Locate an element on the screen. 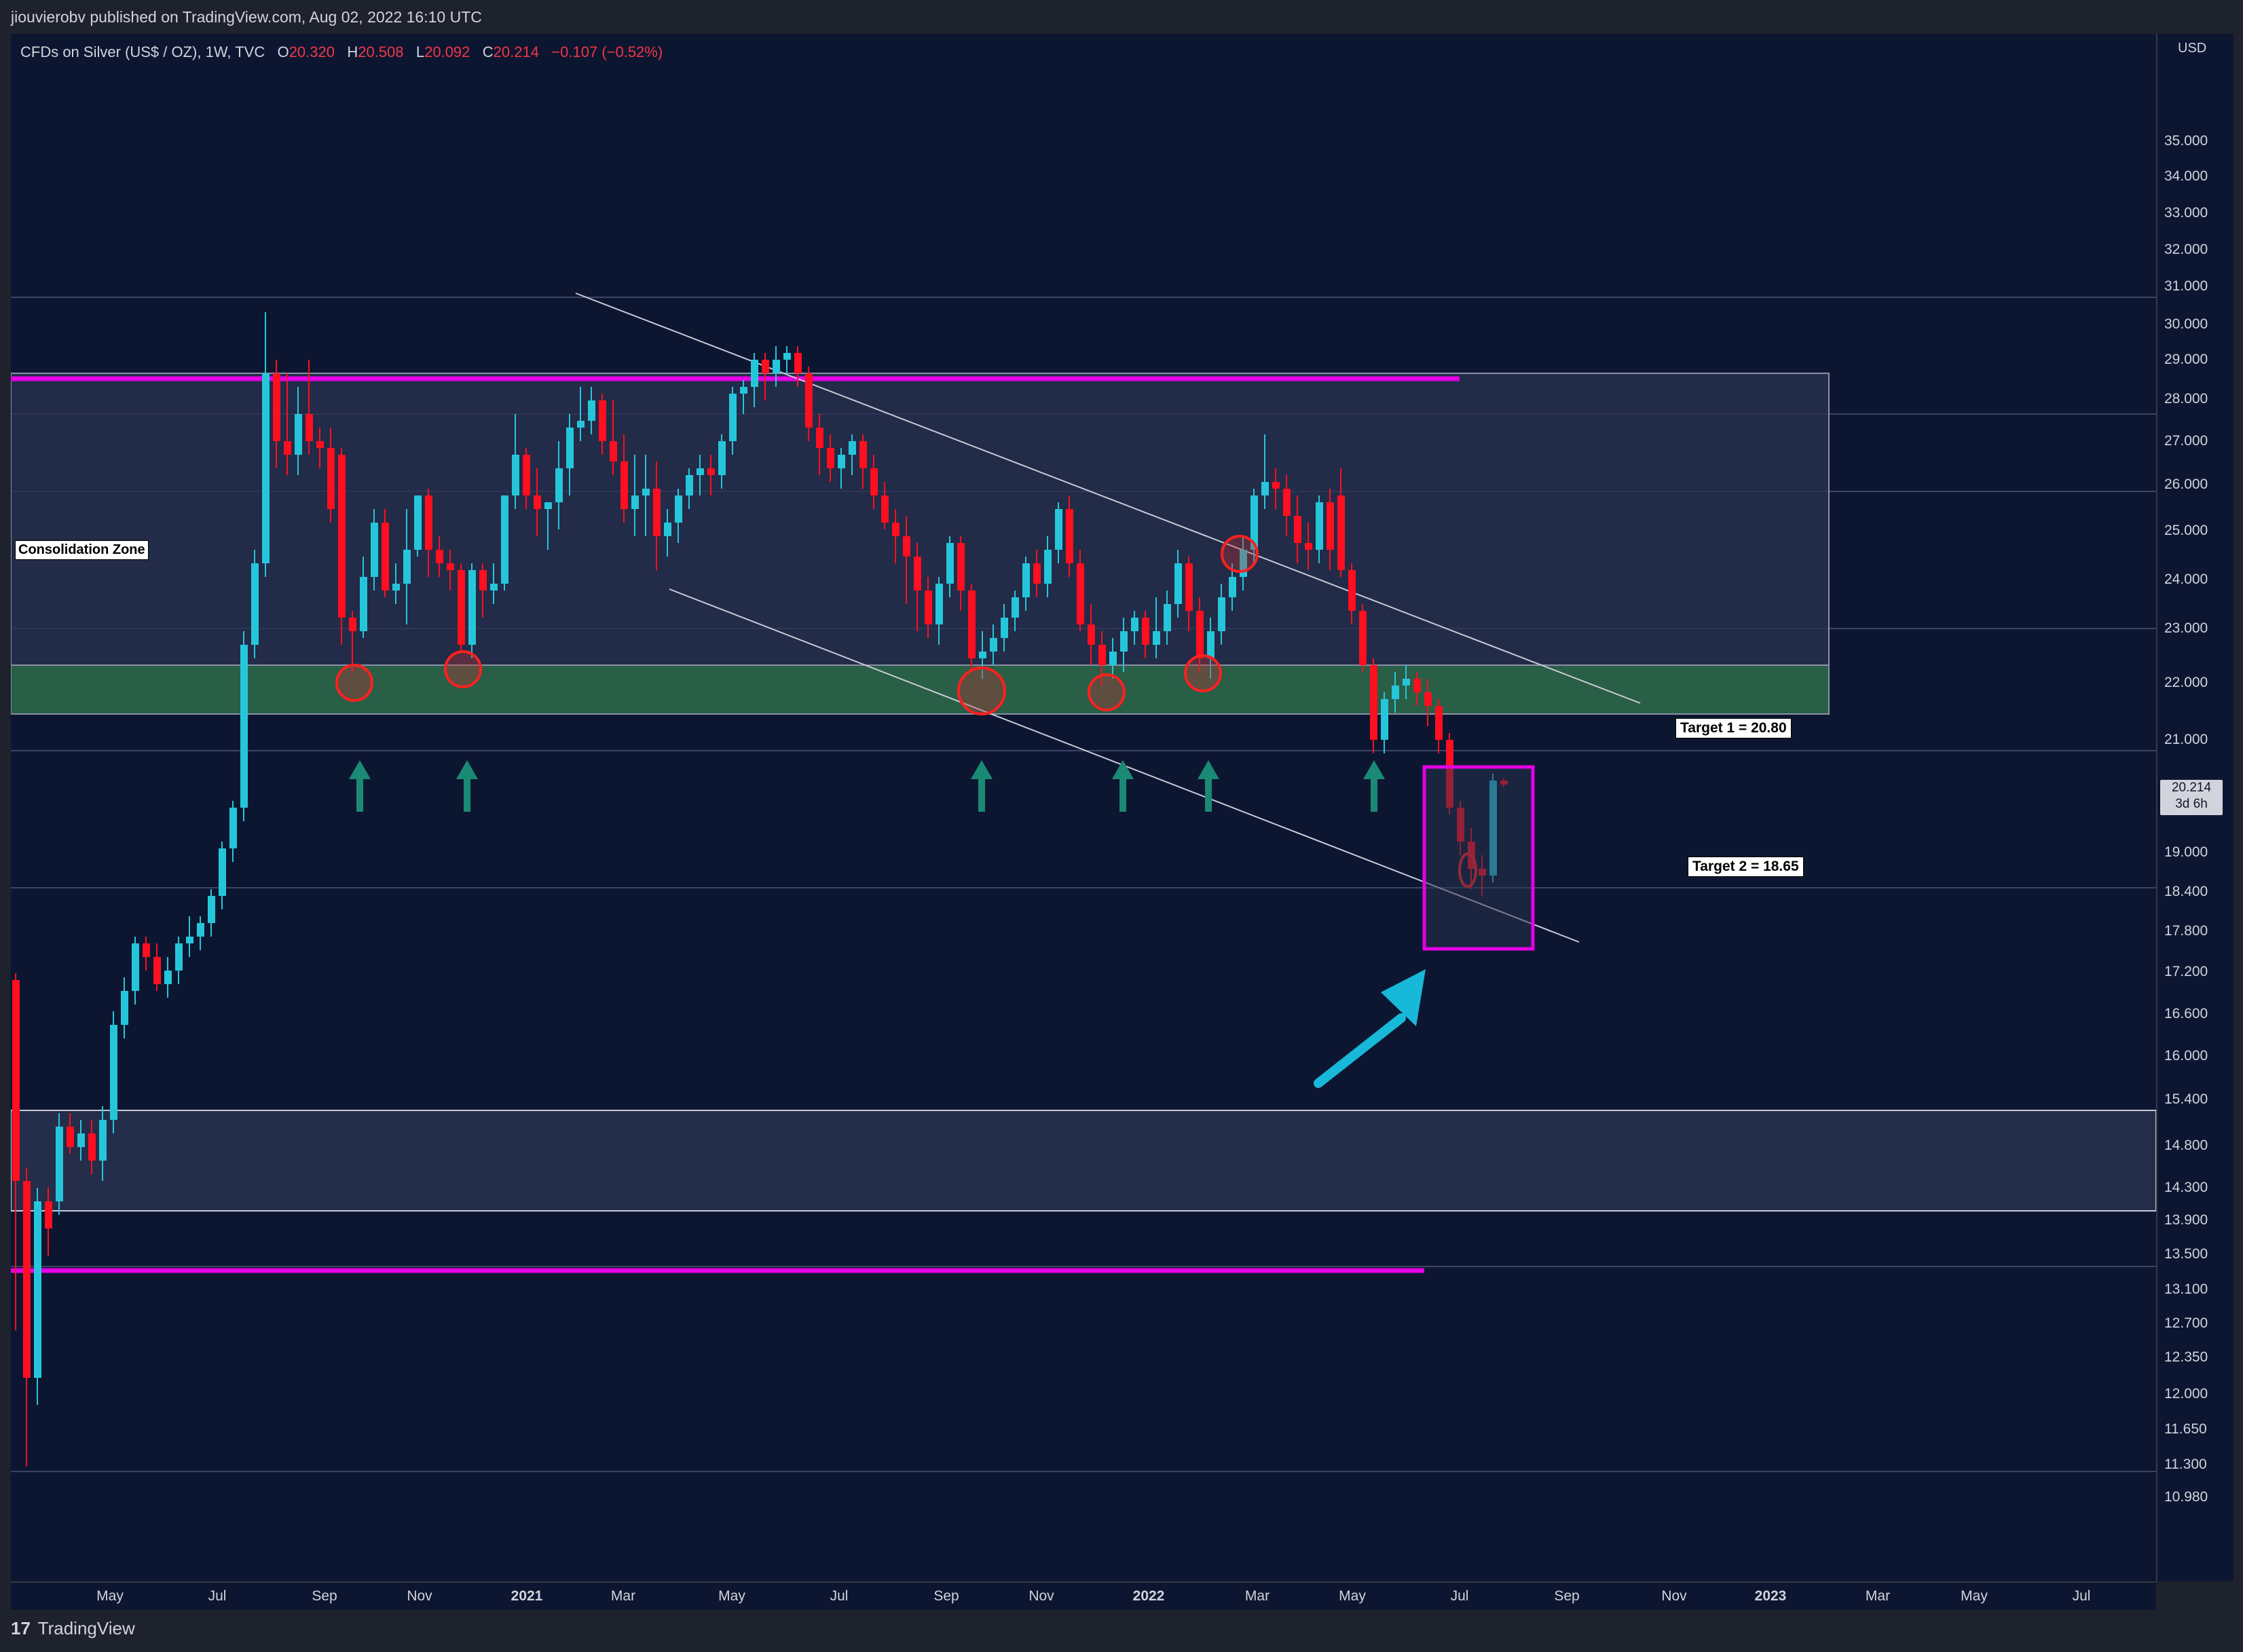 This screenshot has width=2243, height=1652. target-2-label: Target 2 = 18.65 is located at coordinates (1746, 867).